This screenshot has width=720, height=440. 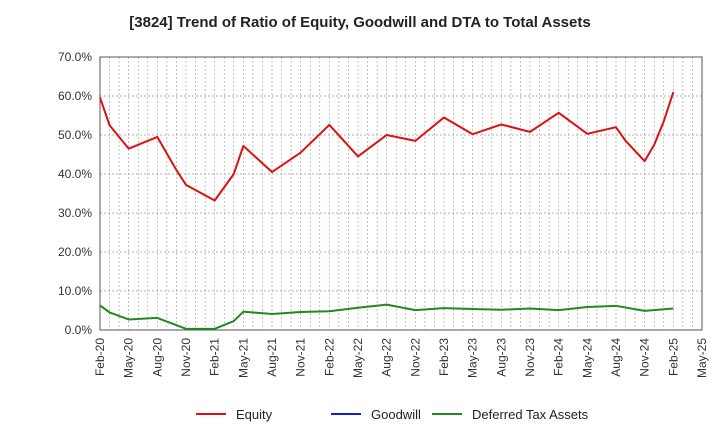 I want to click on y-tick-label: 60.0%, so click(x=75, y=96).